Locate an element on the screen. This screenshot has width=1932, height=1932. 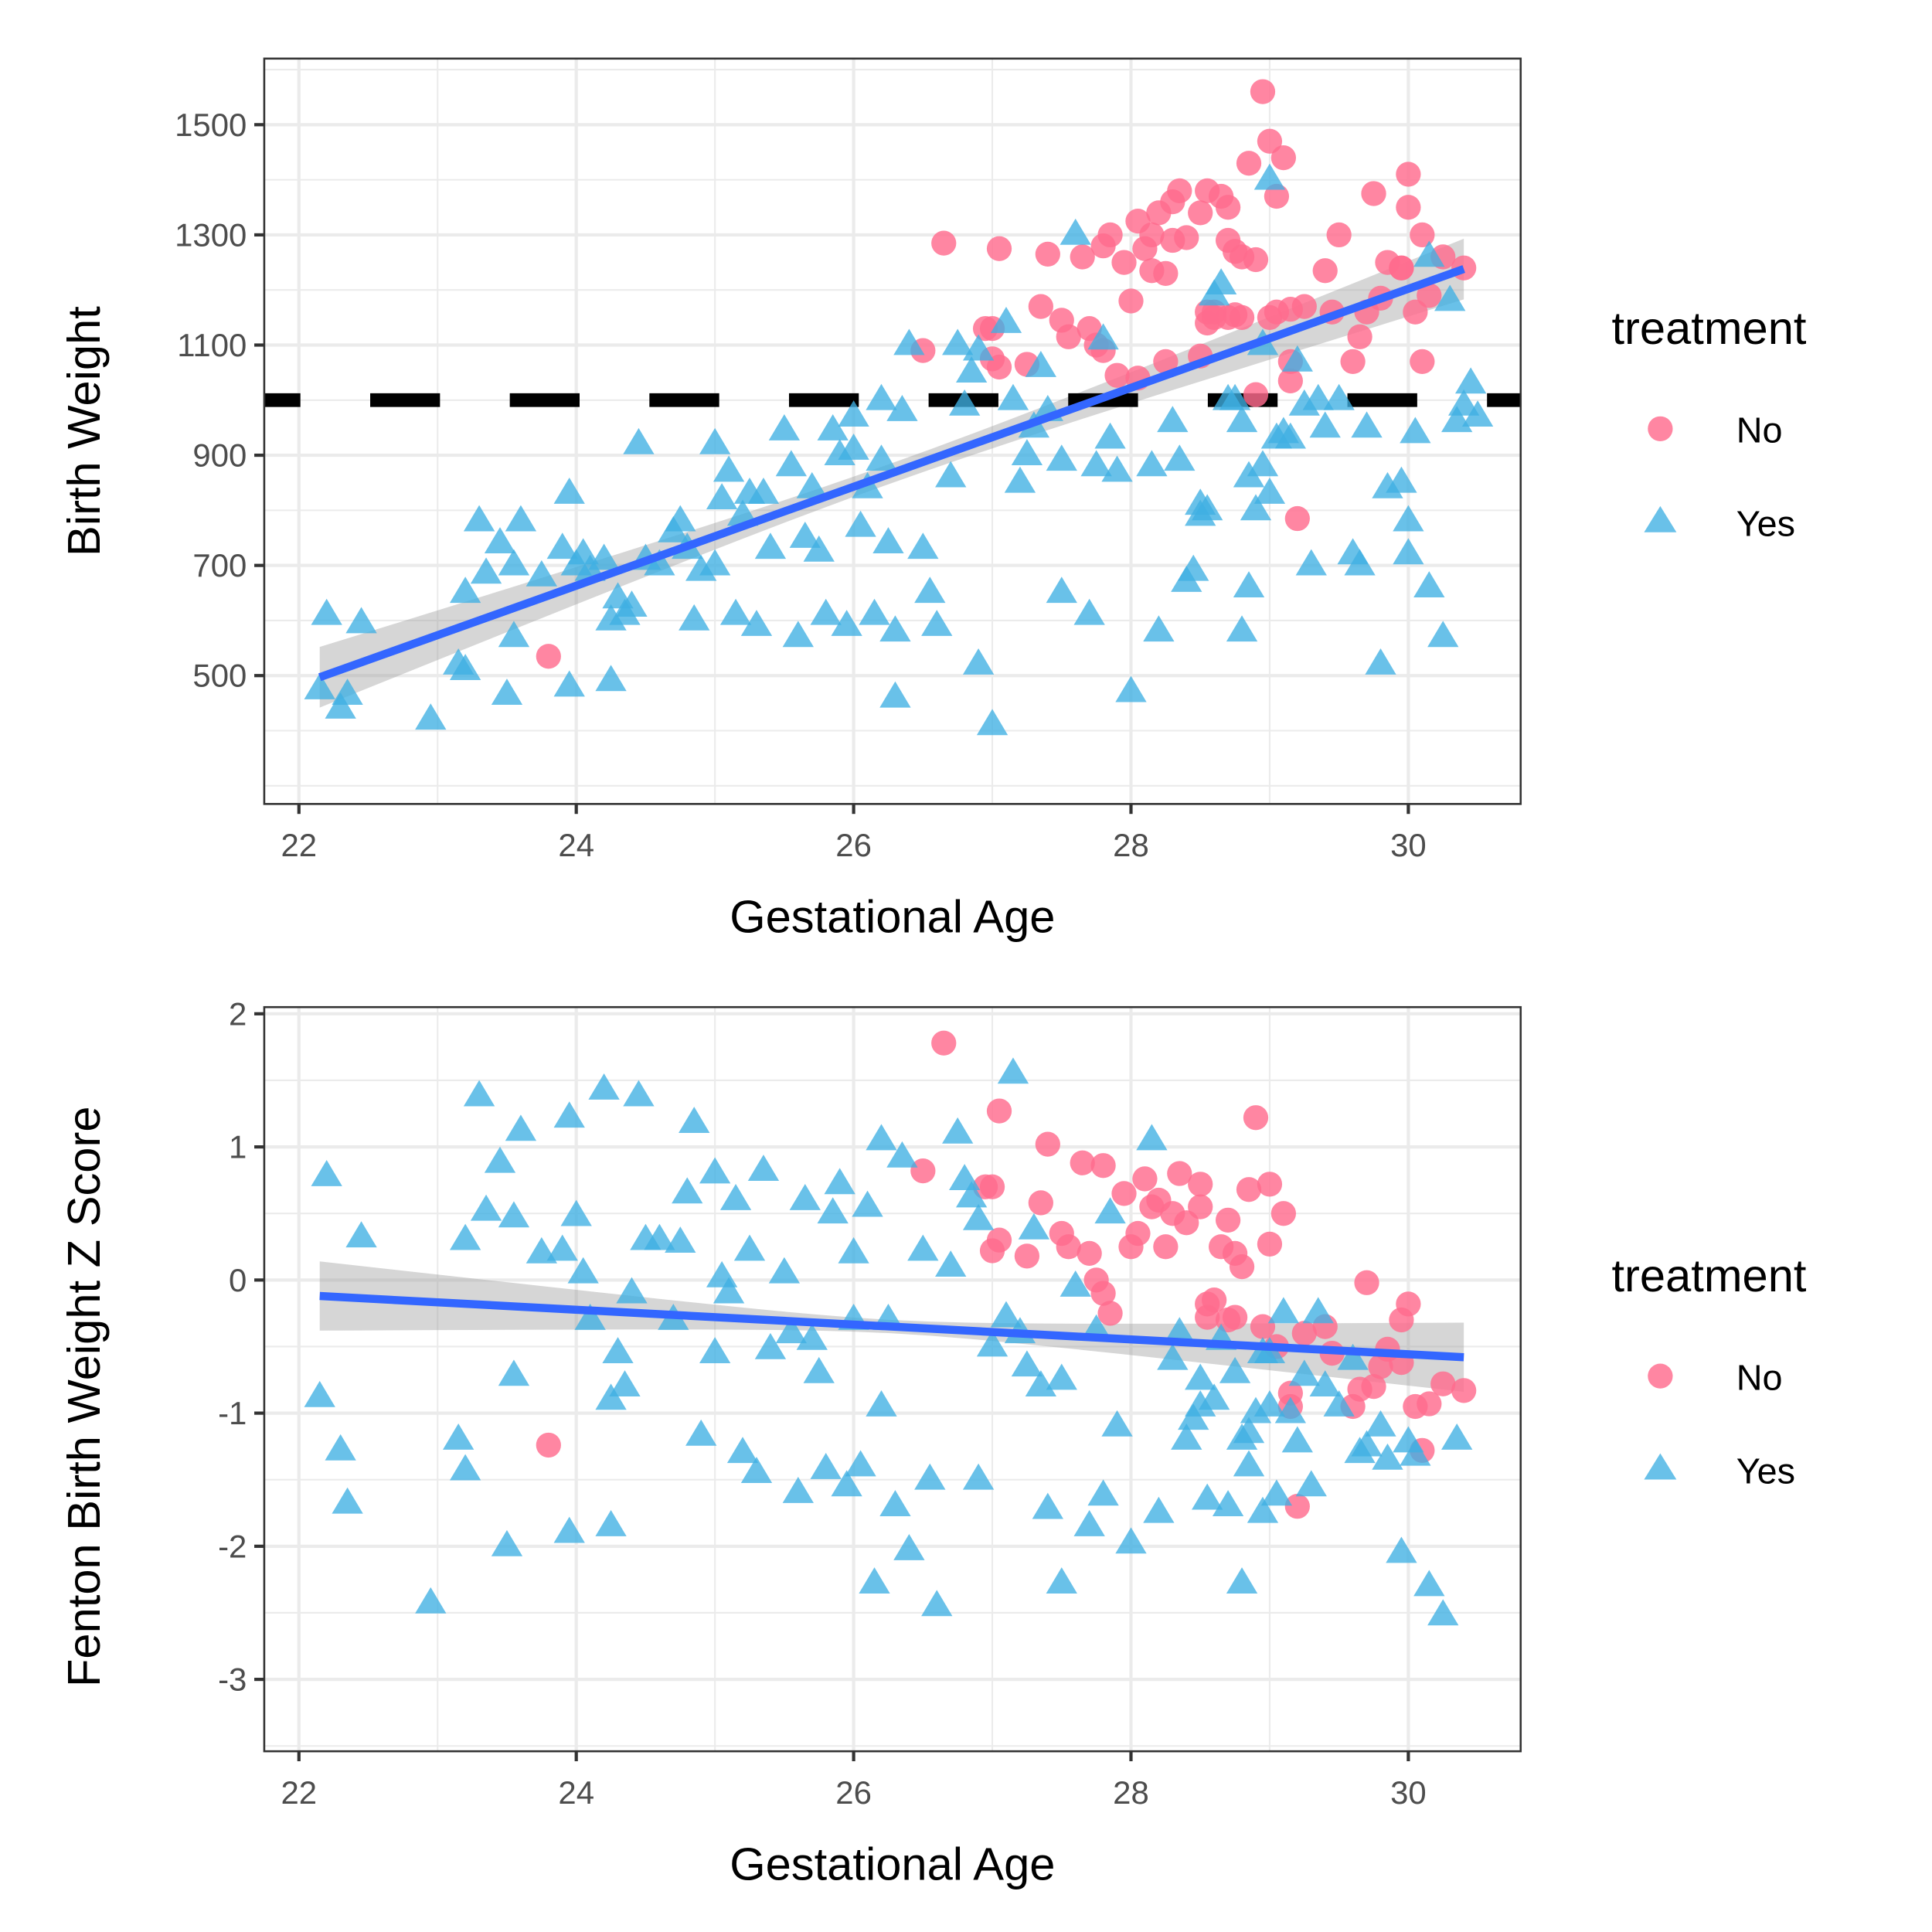
y-tick-label: 700 is located at coordinates (220, 565).